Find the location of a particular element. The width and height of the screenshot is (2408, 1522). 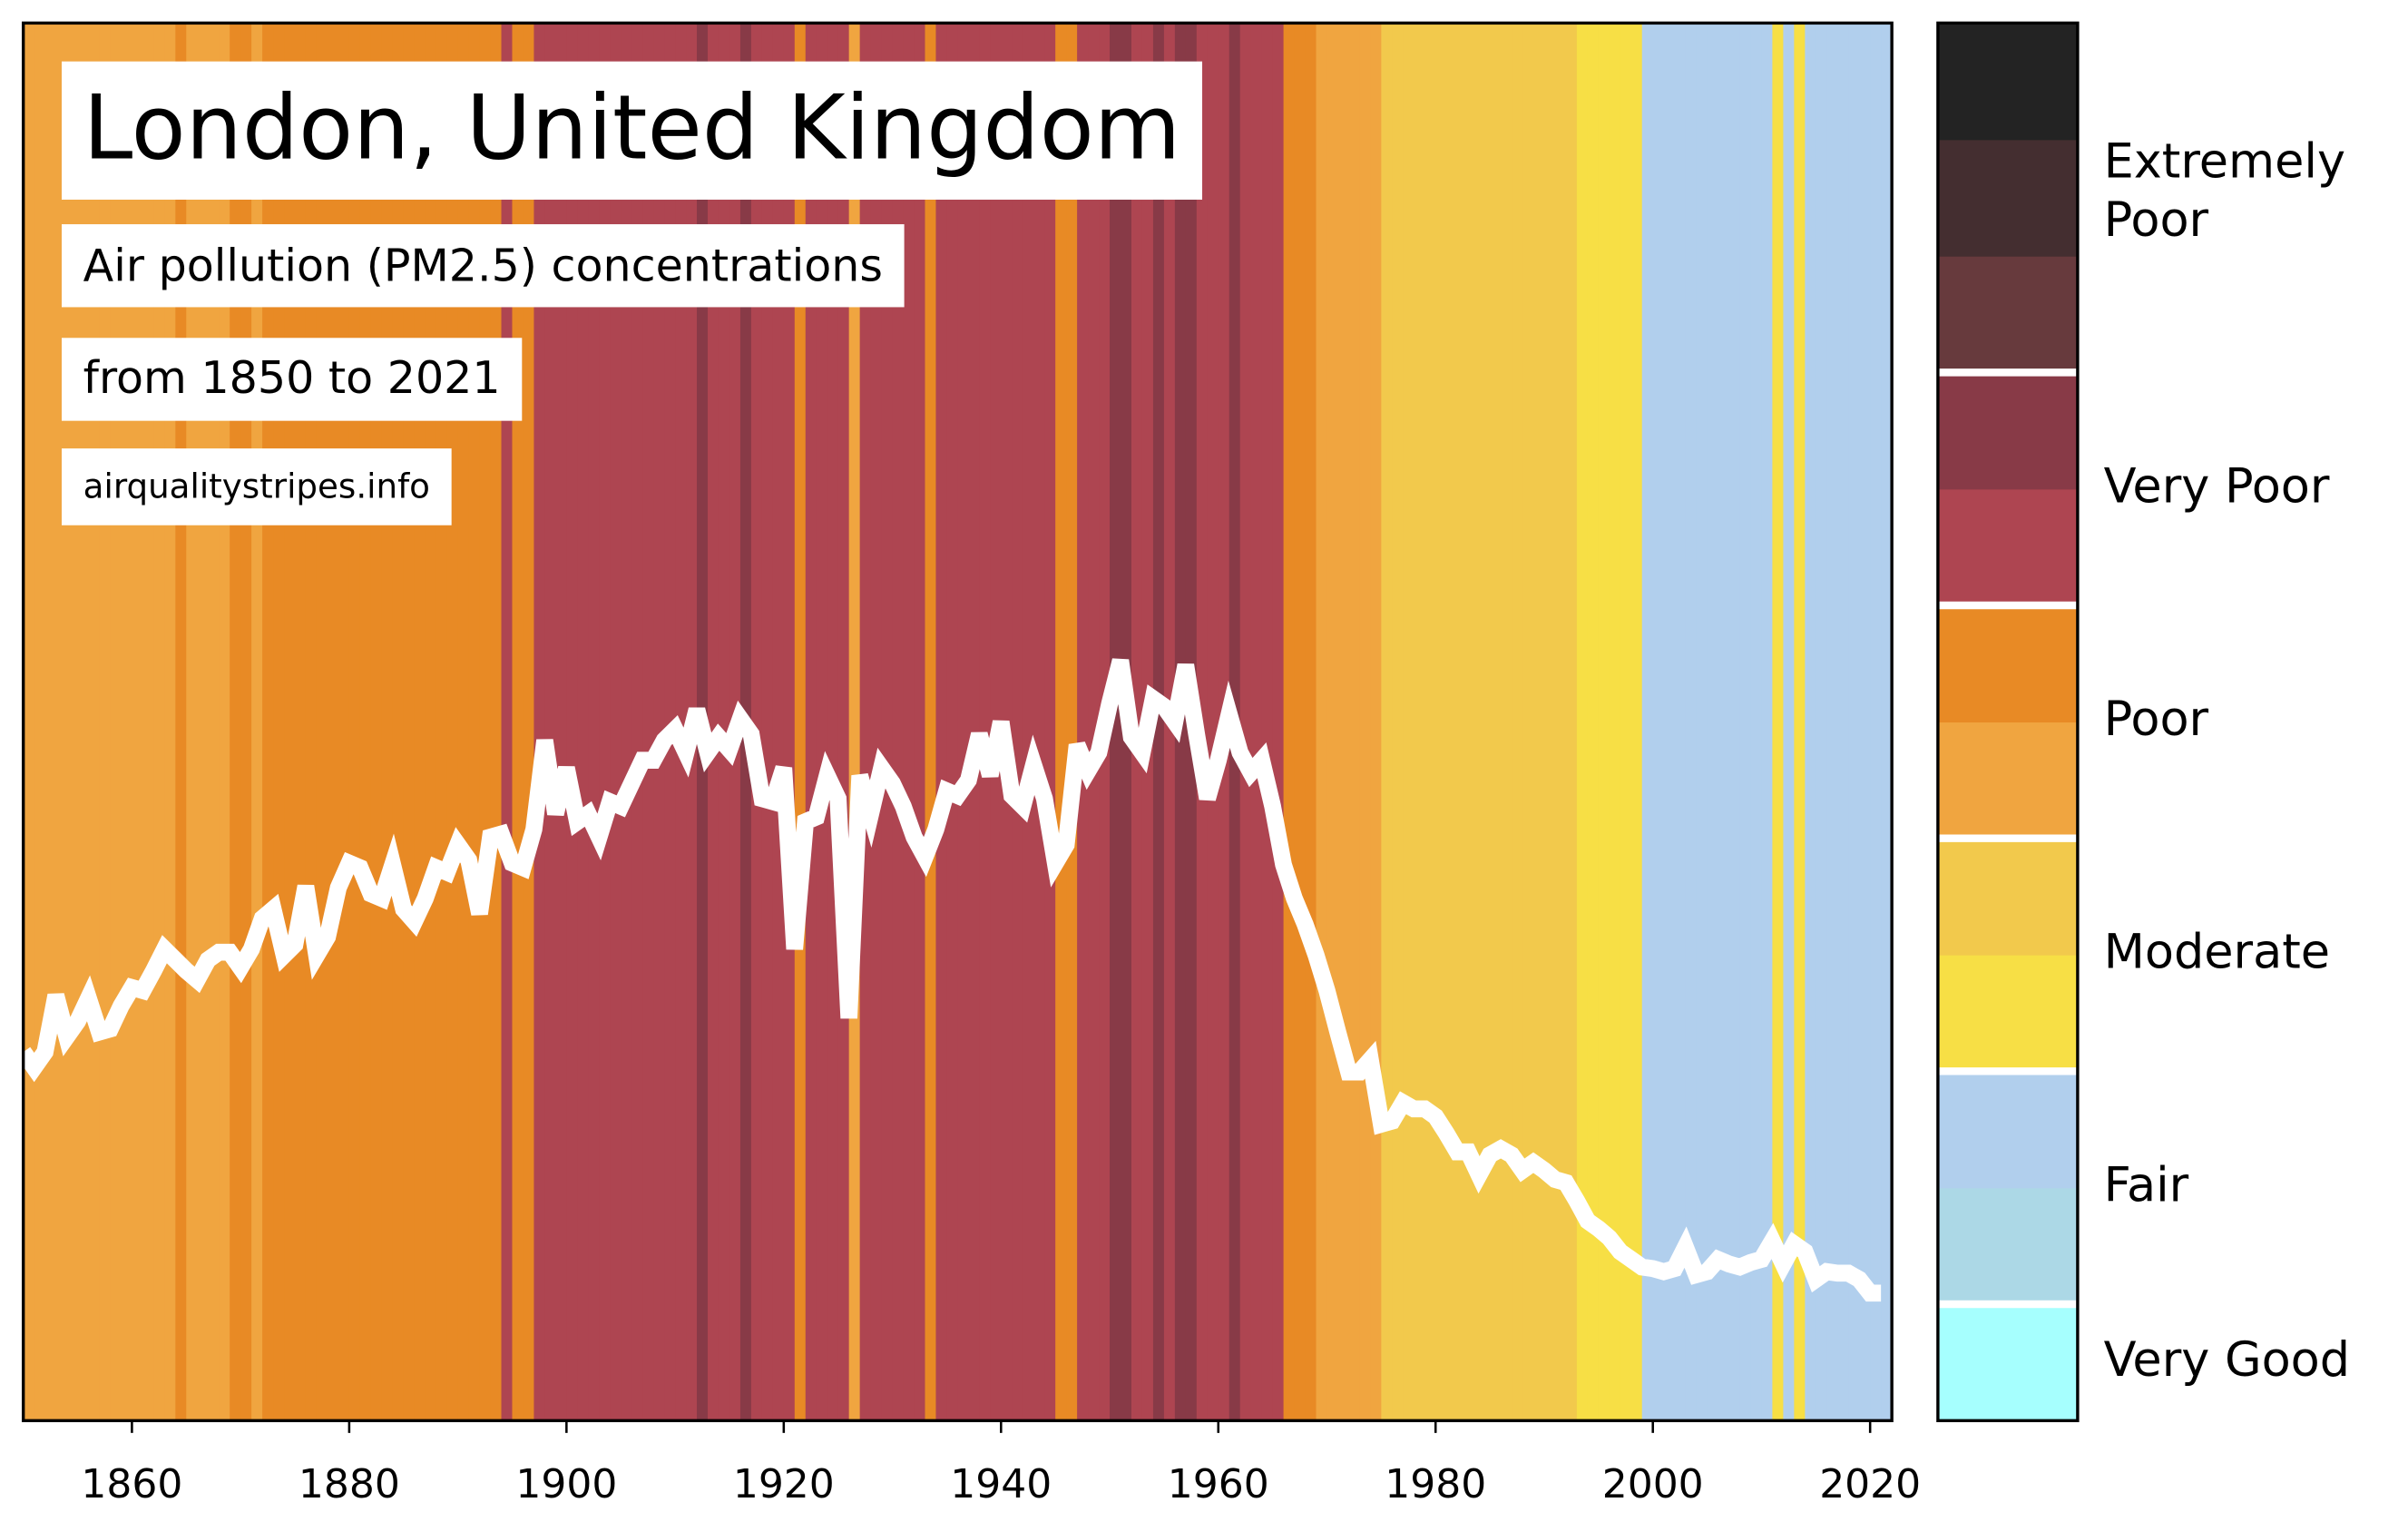

x-axis: 1860 1880 1900 1920 1940 1960 1980 2000 2020 is located at coordinates (1001, 1463).